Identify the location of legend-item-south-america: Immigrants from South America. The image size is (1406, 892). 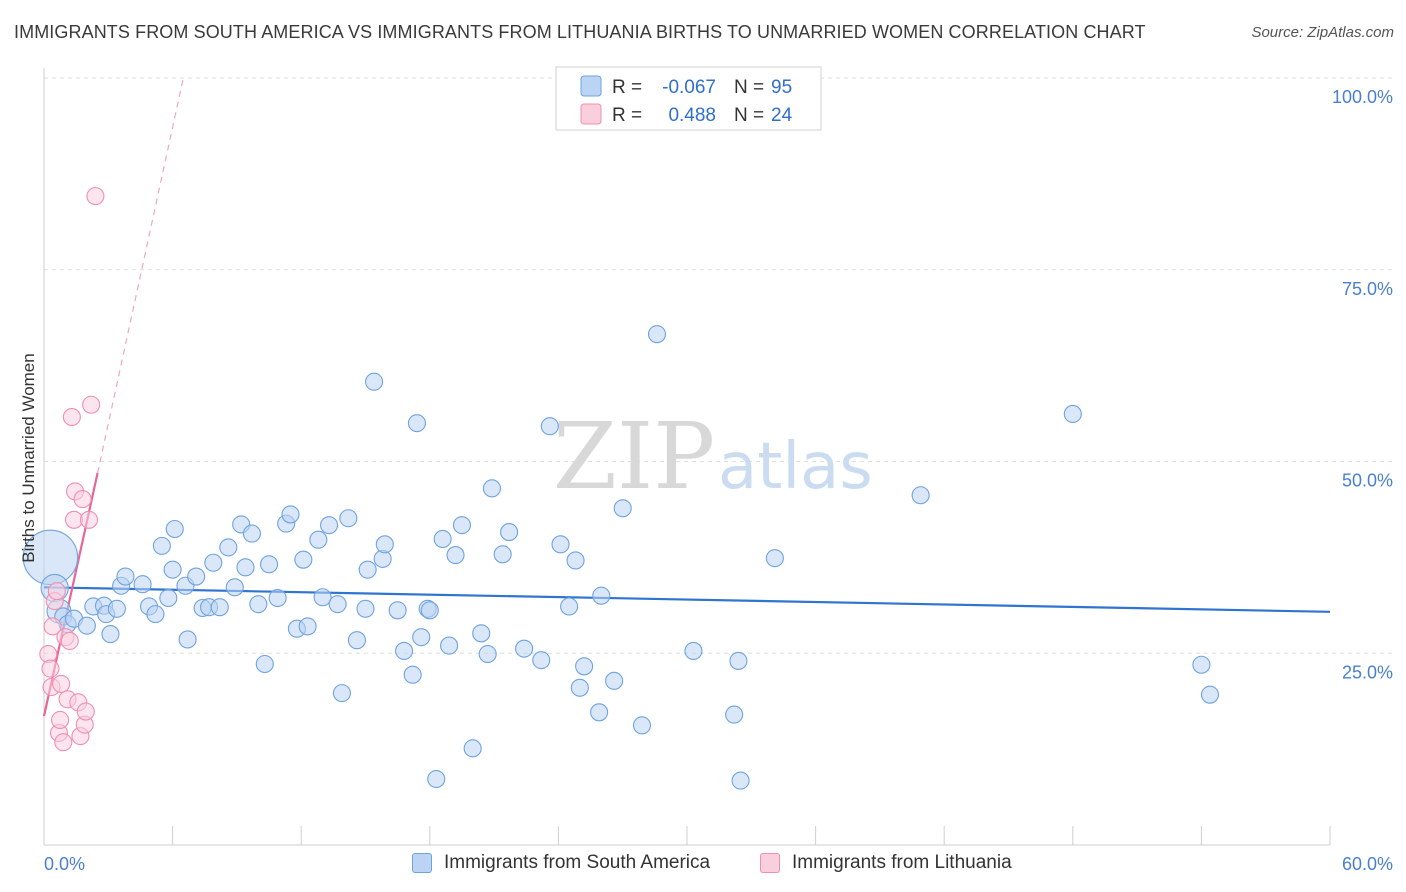
(561, 863).